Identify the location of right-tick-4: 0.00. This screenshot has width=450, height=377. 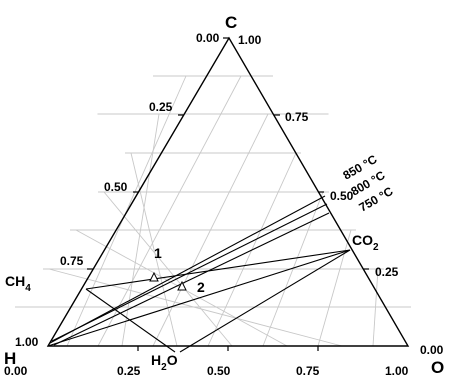
(432, 350).